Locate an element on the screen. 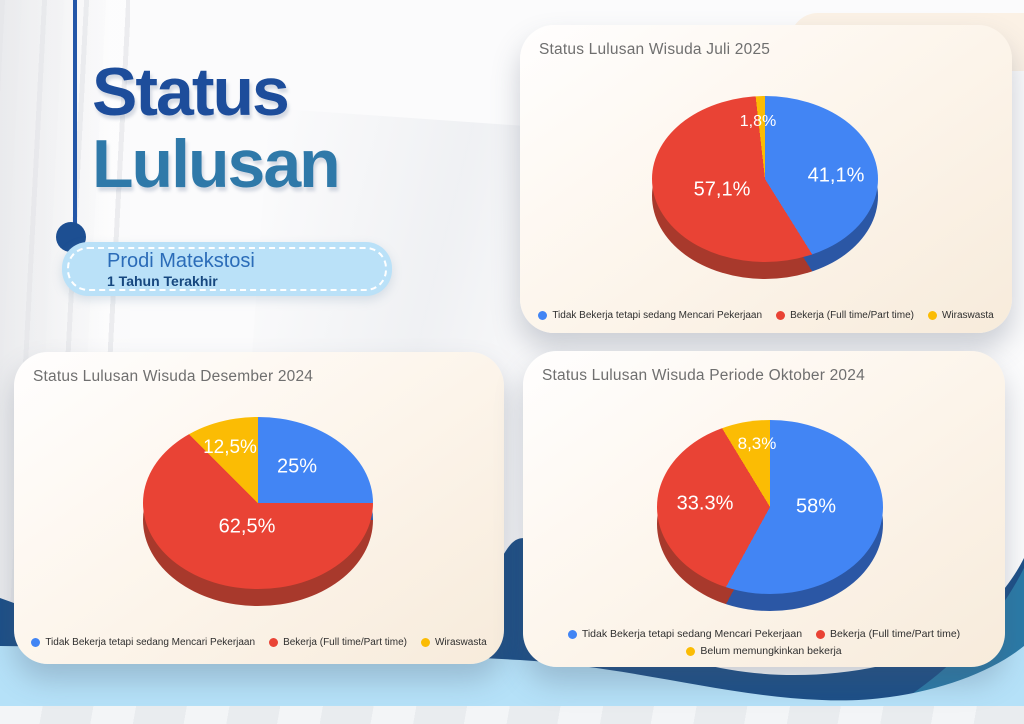 The image size is (1024, 724). pie-label-yellow: 1,8% is located at coordinates (758, 121).